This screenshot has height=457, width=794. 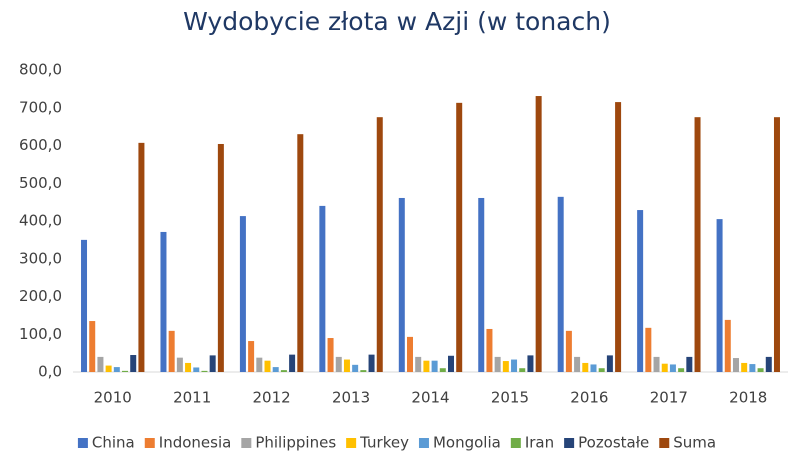 What do you see at coordinates (613, 443) in the screenshot?
I see `legend-label: Pozostałe` at bounding box center [613, 443].